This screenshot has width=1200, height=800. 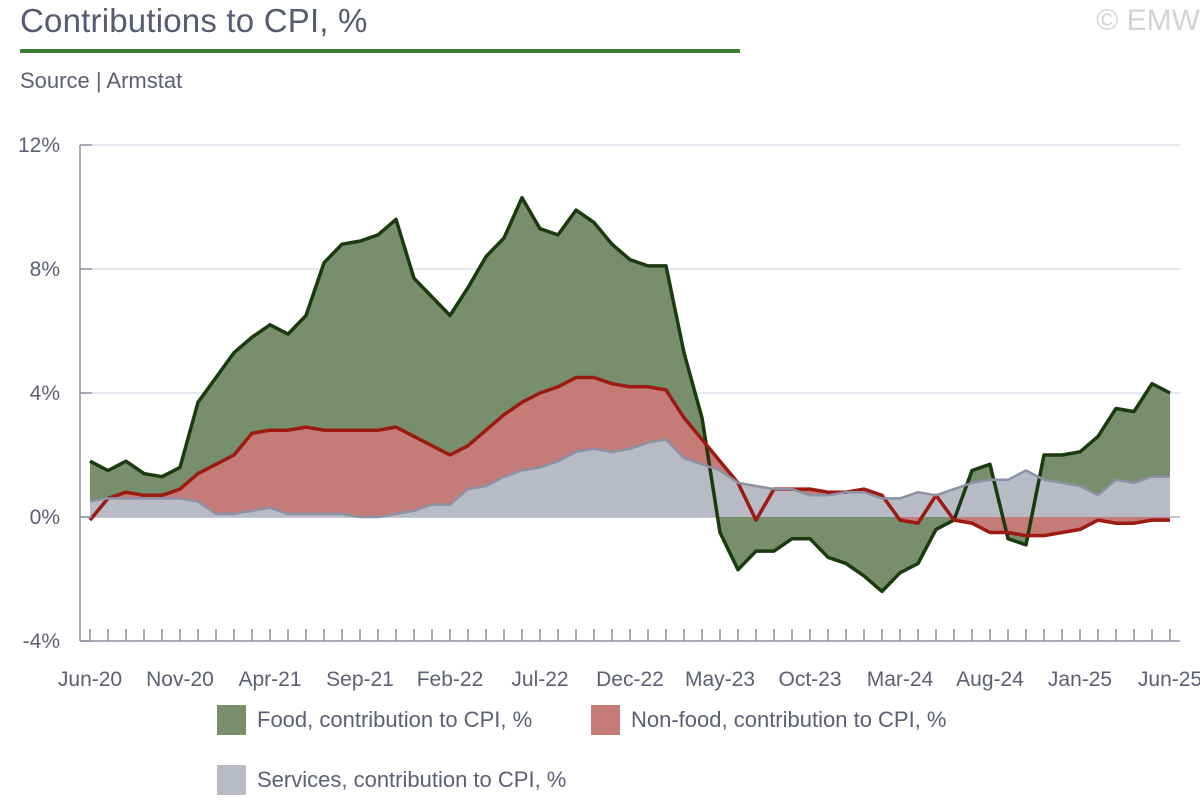 I want to click on x-tick-label: Oct-23, so click(x=809, y=679).